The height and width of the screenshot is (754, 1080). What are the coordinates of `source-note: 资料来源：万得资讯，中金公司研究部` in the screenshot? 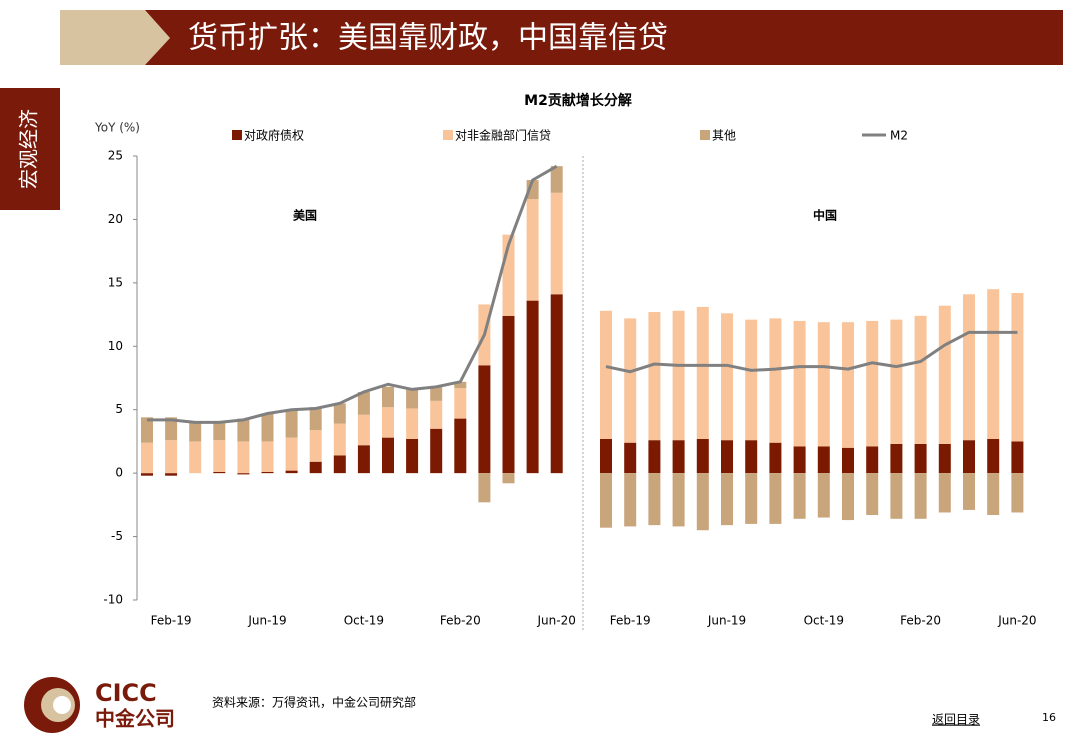 It's located at (314, 702).